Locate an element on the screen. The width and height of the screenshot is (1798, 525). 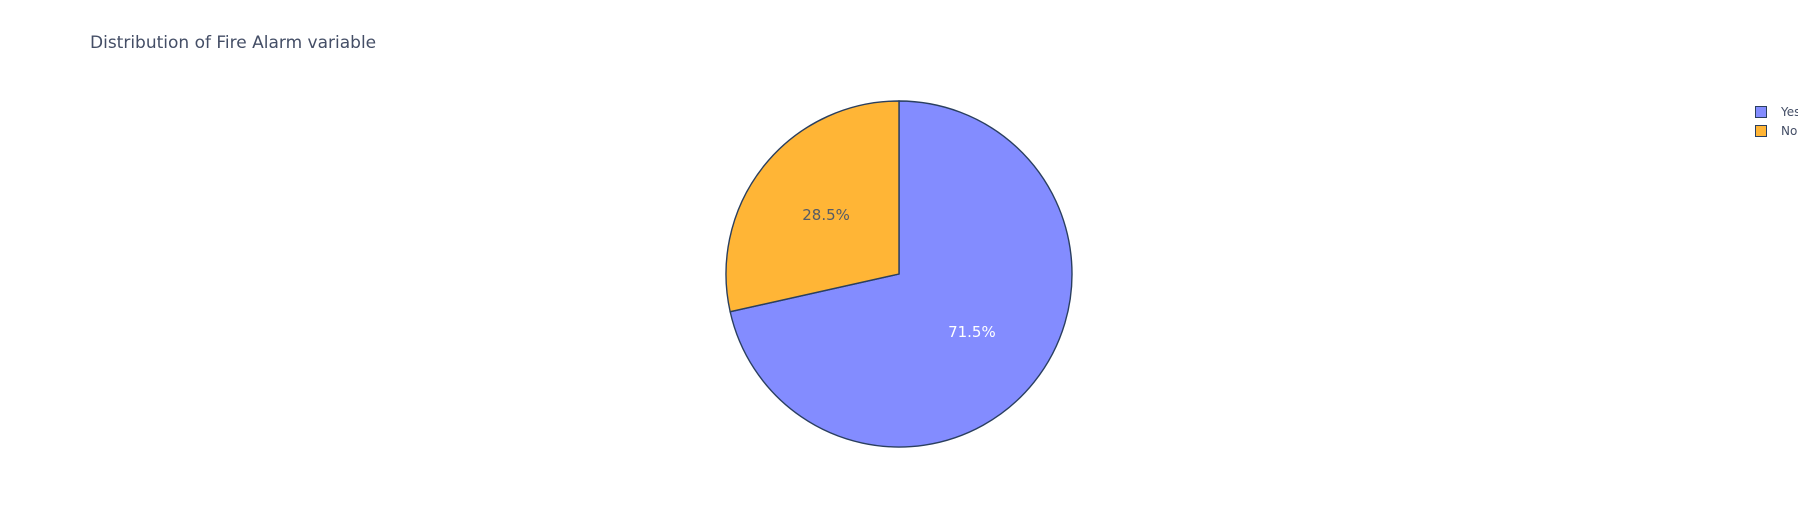
pie-labels: 71.5% 28.5% is located at coordinates (898, 273).